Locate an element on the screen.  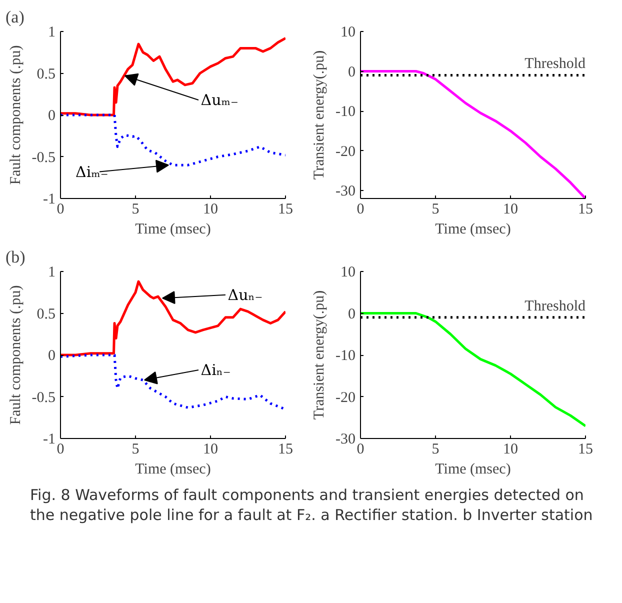
series-label: Δiₘ₋ is located at coordinates (92, 171).